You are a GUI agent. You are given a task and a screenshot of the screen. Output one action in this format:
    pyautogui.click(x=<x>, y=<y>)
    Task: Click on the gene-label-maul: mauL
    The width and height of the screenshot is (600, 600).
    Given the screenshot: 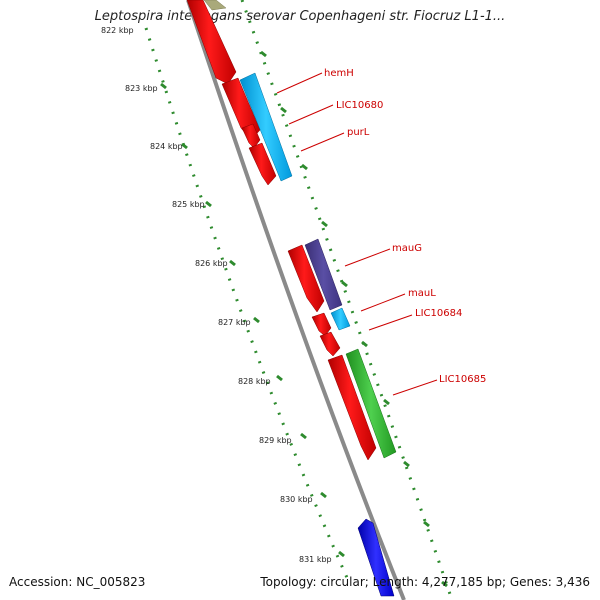 What is the action you would take?
    pyautogui.click(x=422, y=293)
    